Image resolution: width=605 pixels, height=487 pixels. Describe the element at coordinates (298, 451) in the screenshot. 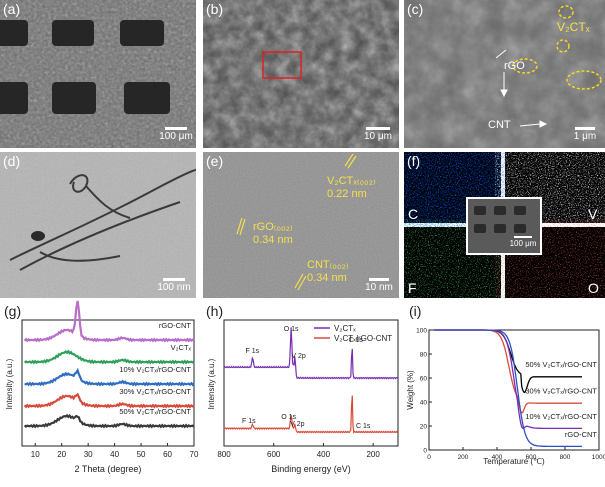

I see `chart-h-xticks: 800 600 400 200` at that location.